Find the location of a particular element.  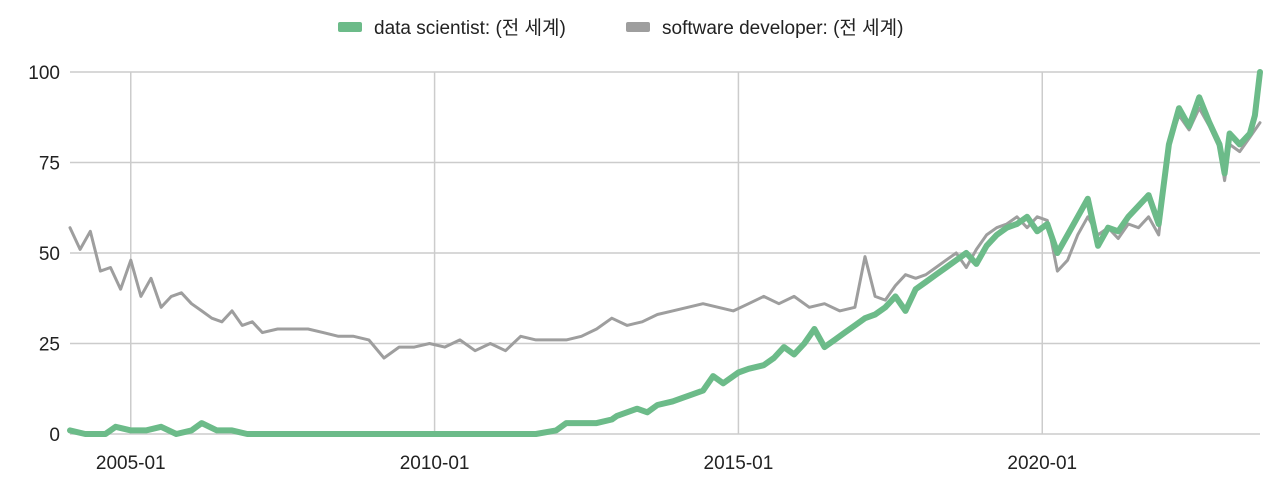

x-tick-label: 2005-01 is located at coordinates (131, 463).